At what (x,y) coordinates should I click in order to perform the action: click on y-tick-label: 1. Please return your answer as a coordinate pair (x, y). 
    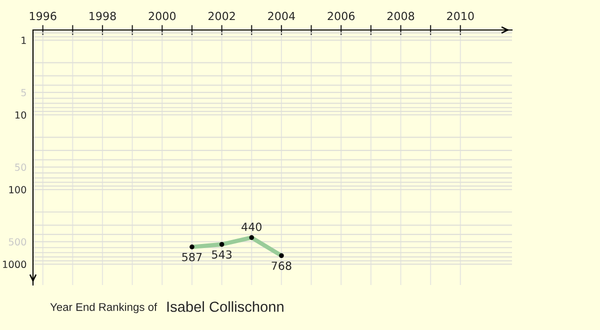
    Looking at the image, I should click on (24, 40).